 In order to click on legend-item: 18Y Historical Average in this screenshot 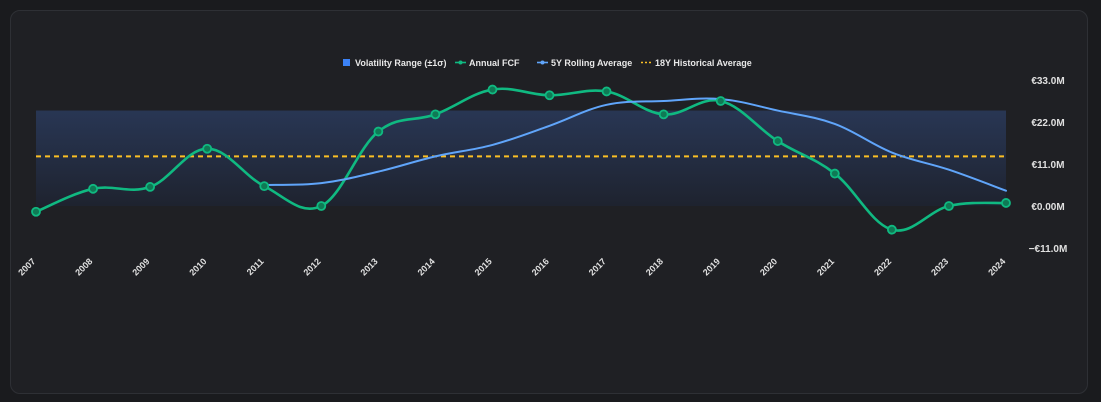, I will do `click(696, 63)`.